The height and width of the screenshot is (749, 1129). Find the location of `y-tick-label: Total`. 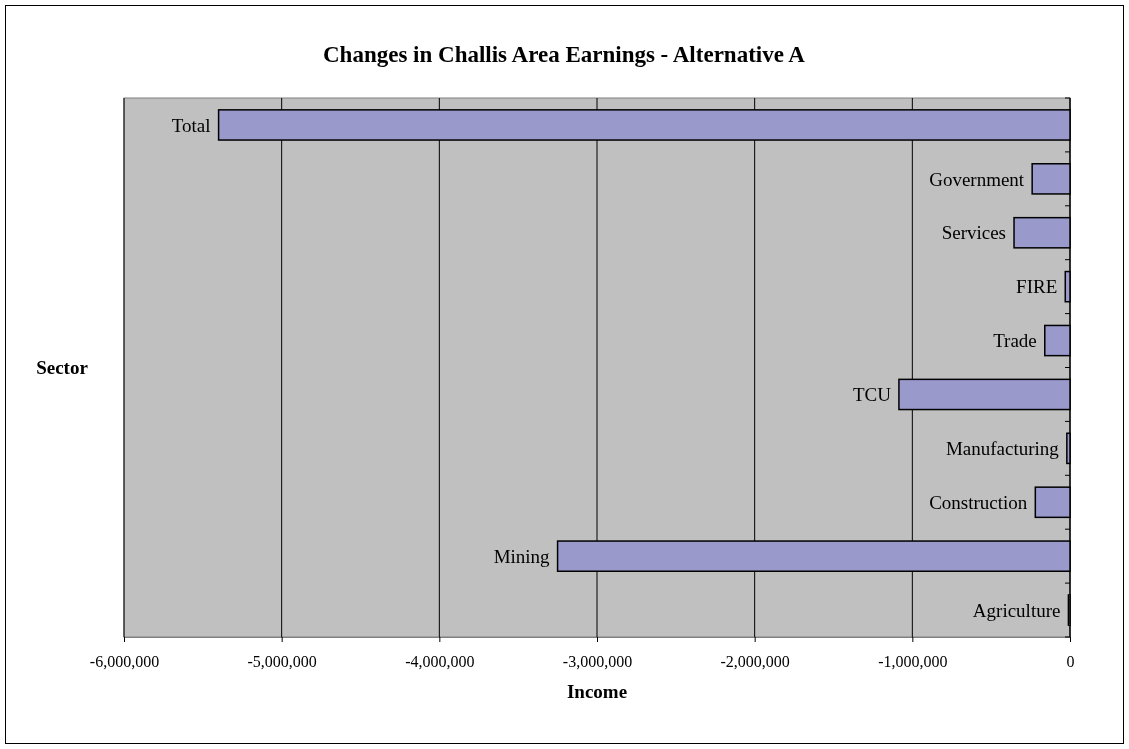

y-tick-label: Total is located at coordinates (191, 125).